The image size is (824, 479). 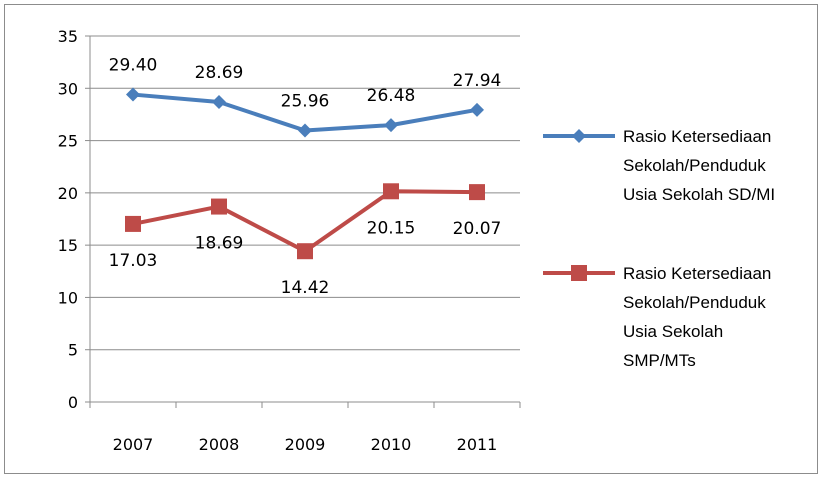 What do you see at coordinates (305, 102) in the screenshot?
I see `data-label: 25.96` at bounding box center [305, 102].